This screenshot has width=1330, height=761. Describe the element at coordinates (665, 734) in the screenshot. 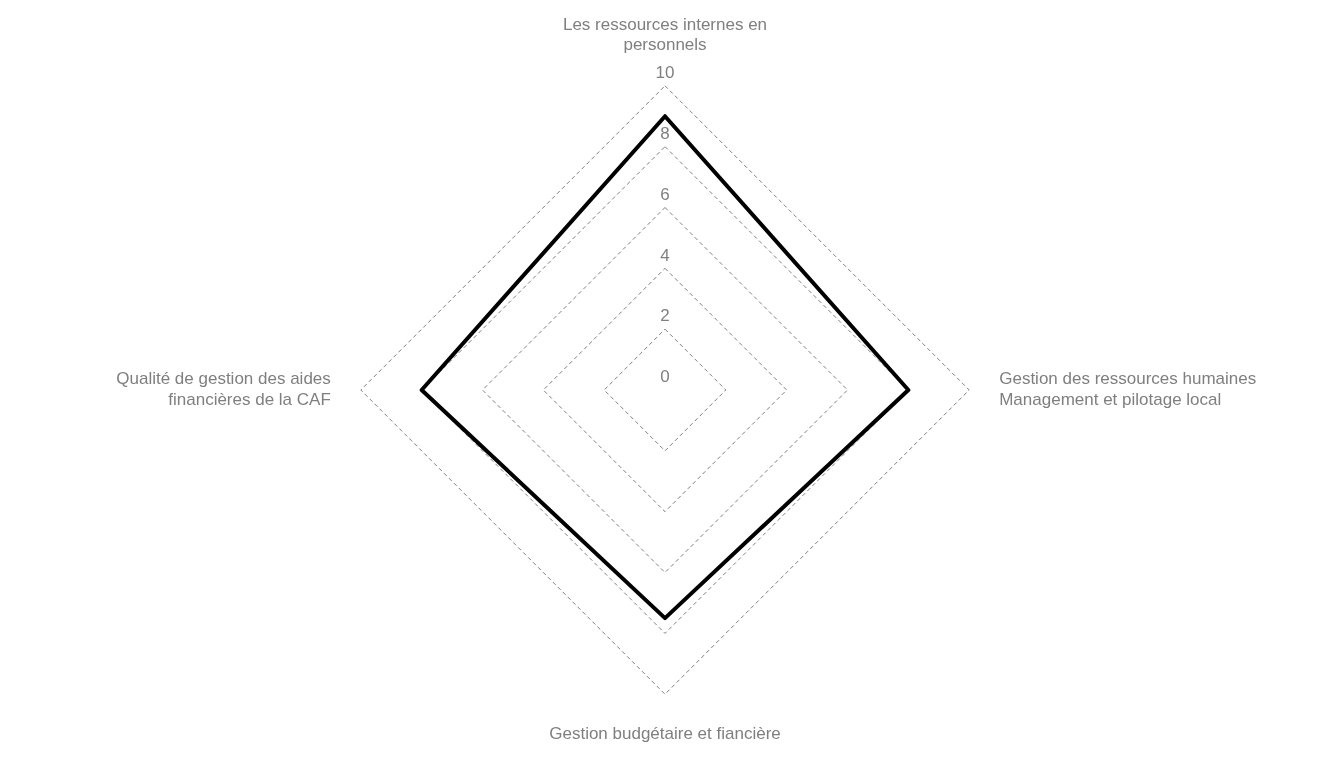

I see `spoke-label: Gestion budgétaire et fiancière` at that location.